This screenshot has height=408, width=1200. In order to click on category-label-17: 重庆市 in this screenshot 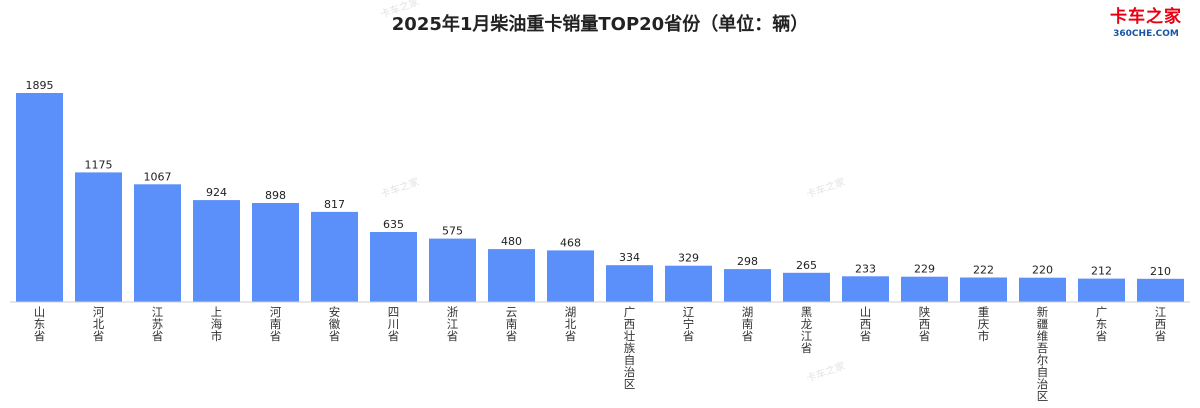, I will do `click(984, 324)`.